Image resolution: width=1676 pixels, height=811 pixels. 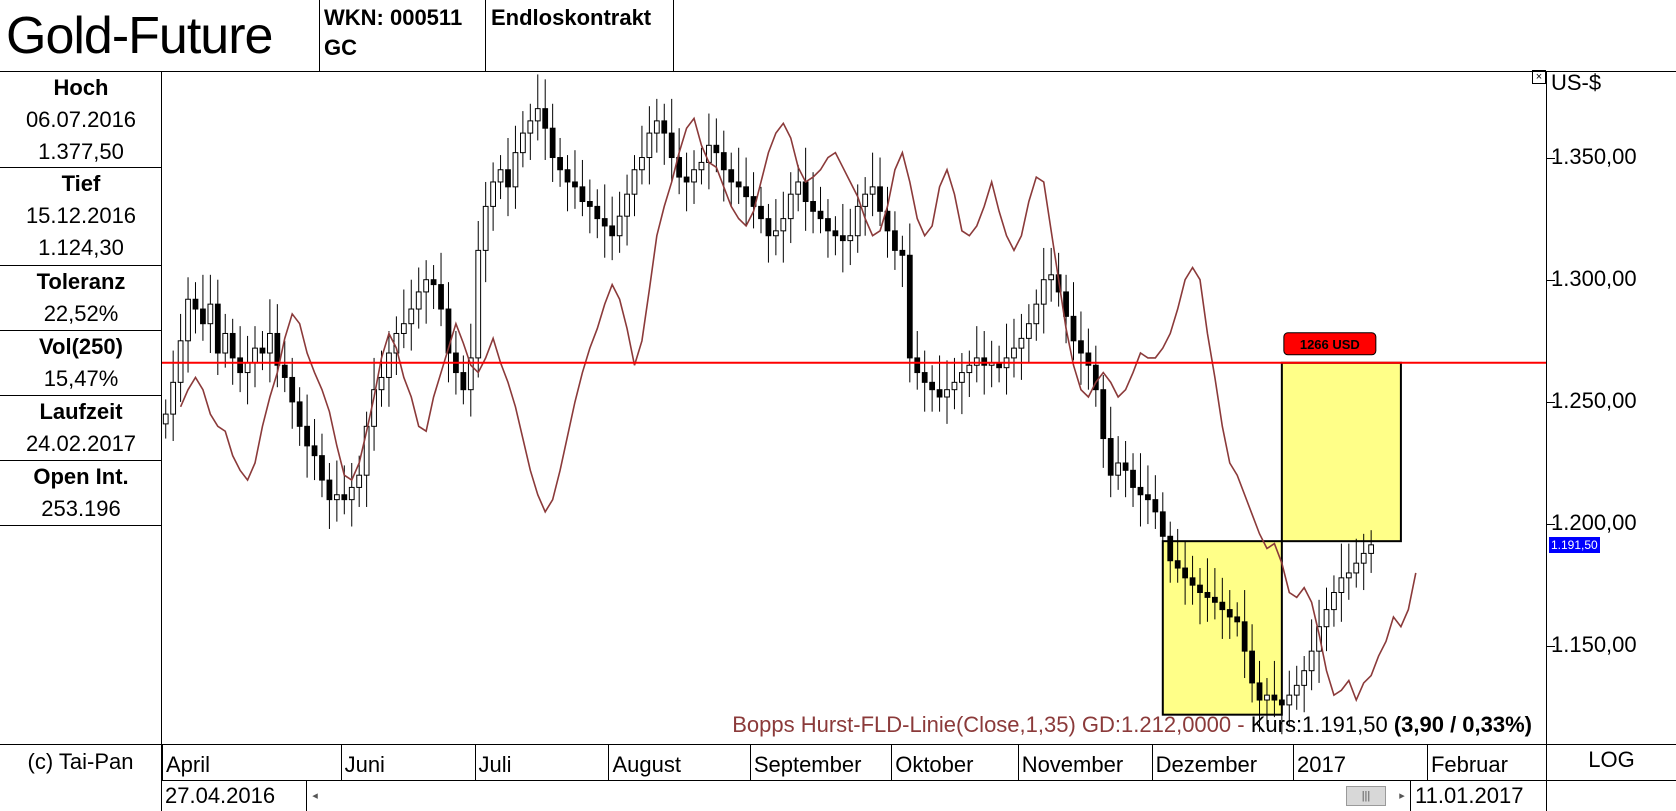 I want to click on y-tick-label: 1.300,00, so click(x=1594, y=278).